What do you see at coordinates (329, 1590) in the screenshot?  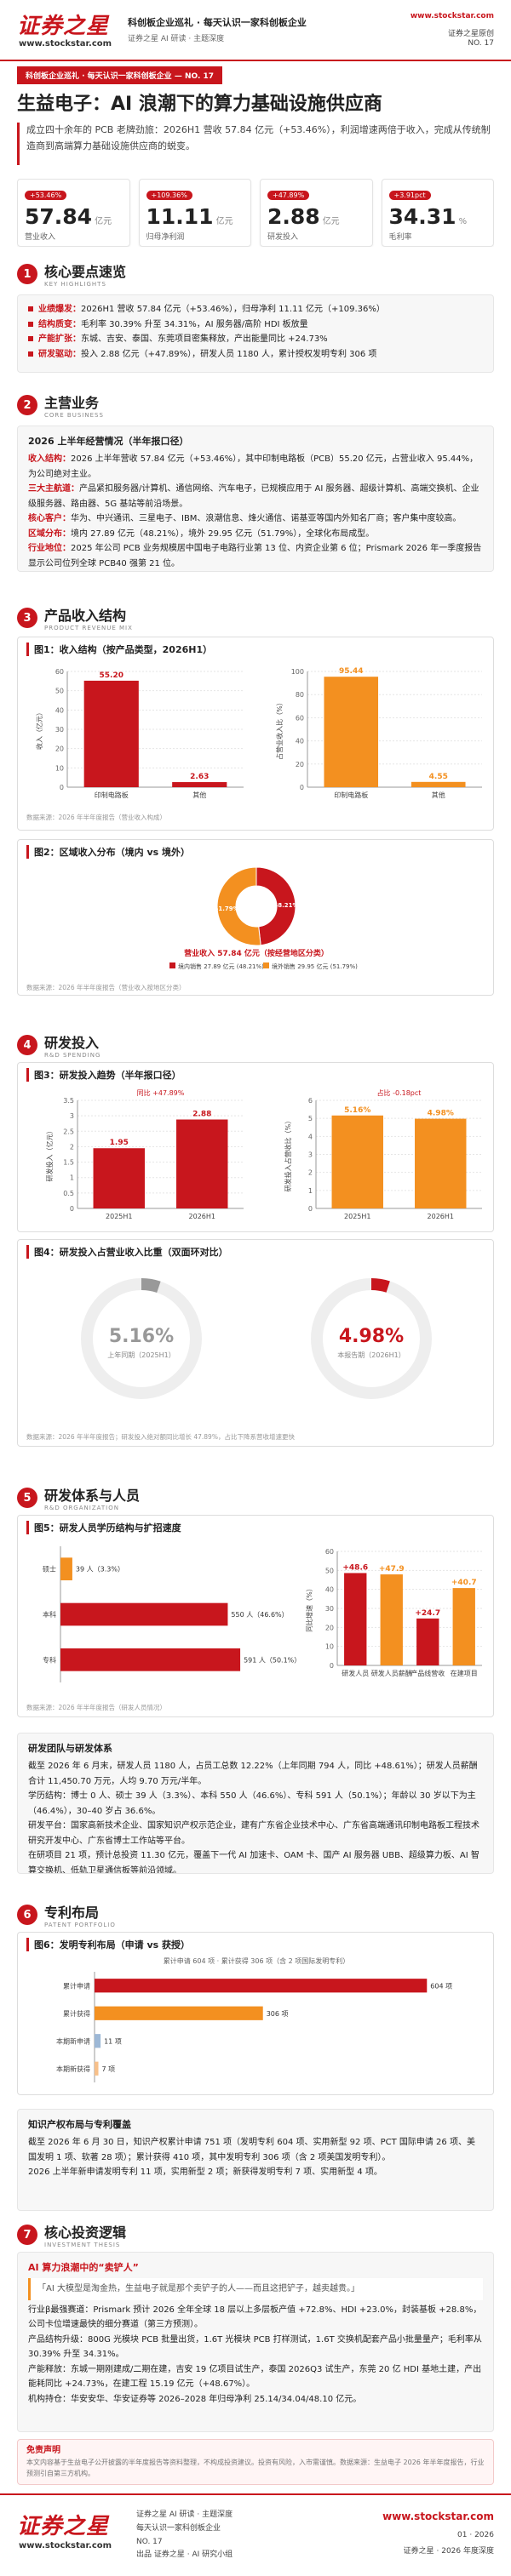 I see `y-tick-label: 40` at bounding box center [329, 1590].